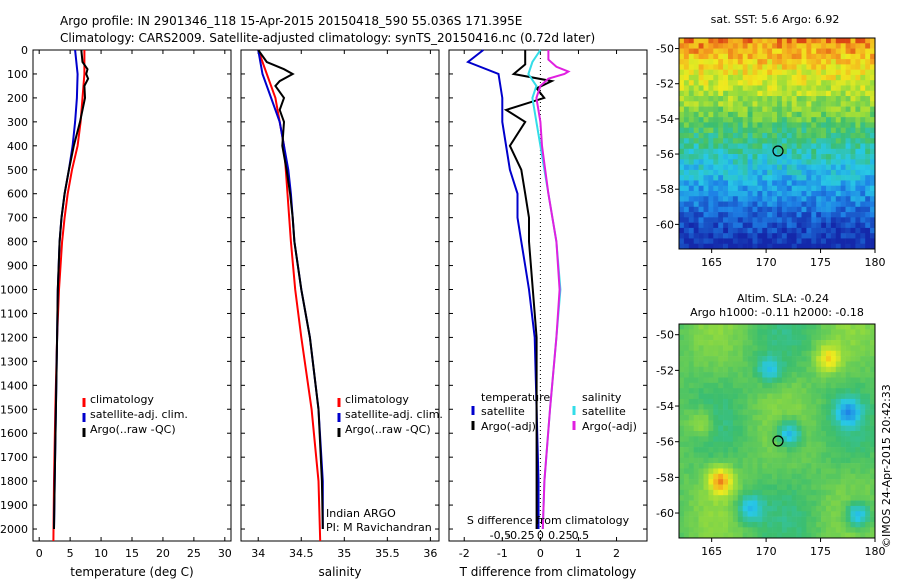 The image size is (900, 580). Describe the element at coordinates (17, 122) in the screenshot. I see `depth-tick-label: 300` at that location.